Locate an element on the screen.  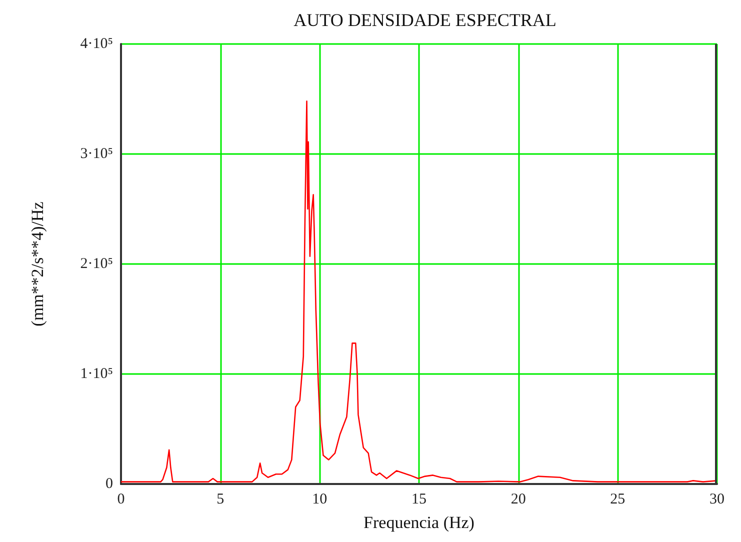
x-tick-label: 5 is located at coordinates (220, 500).